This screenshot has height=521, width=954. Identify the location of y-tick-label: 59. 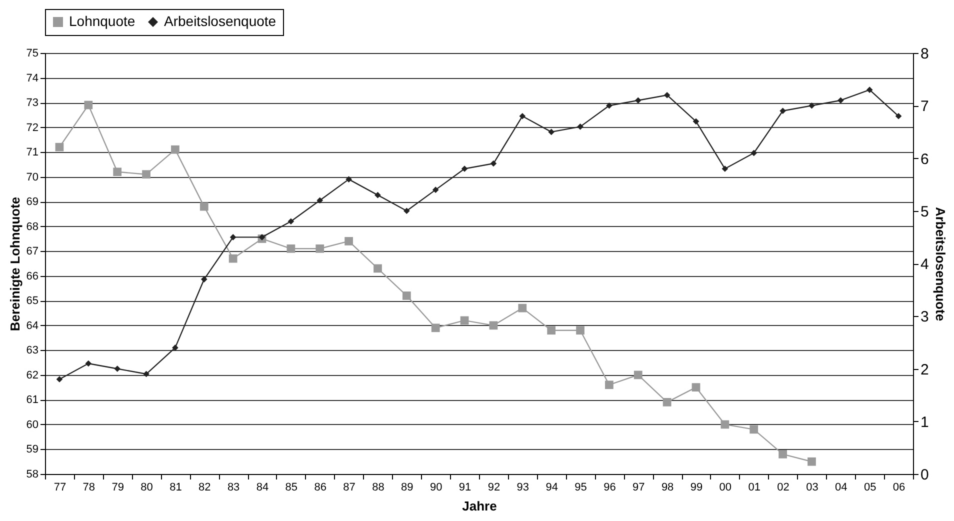
(32, 450).